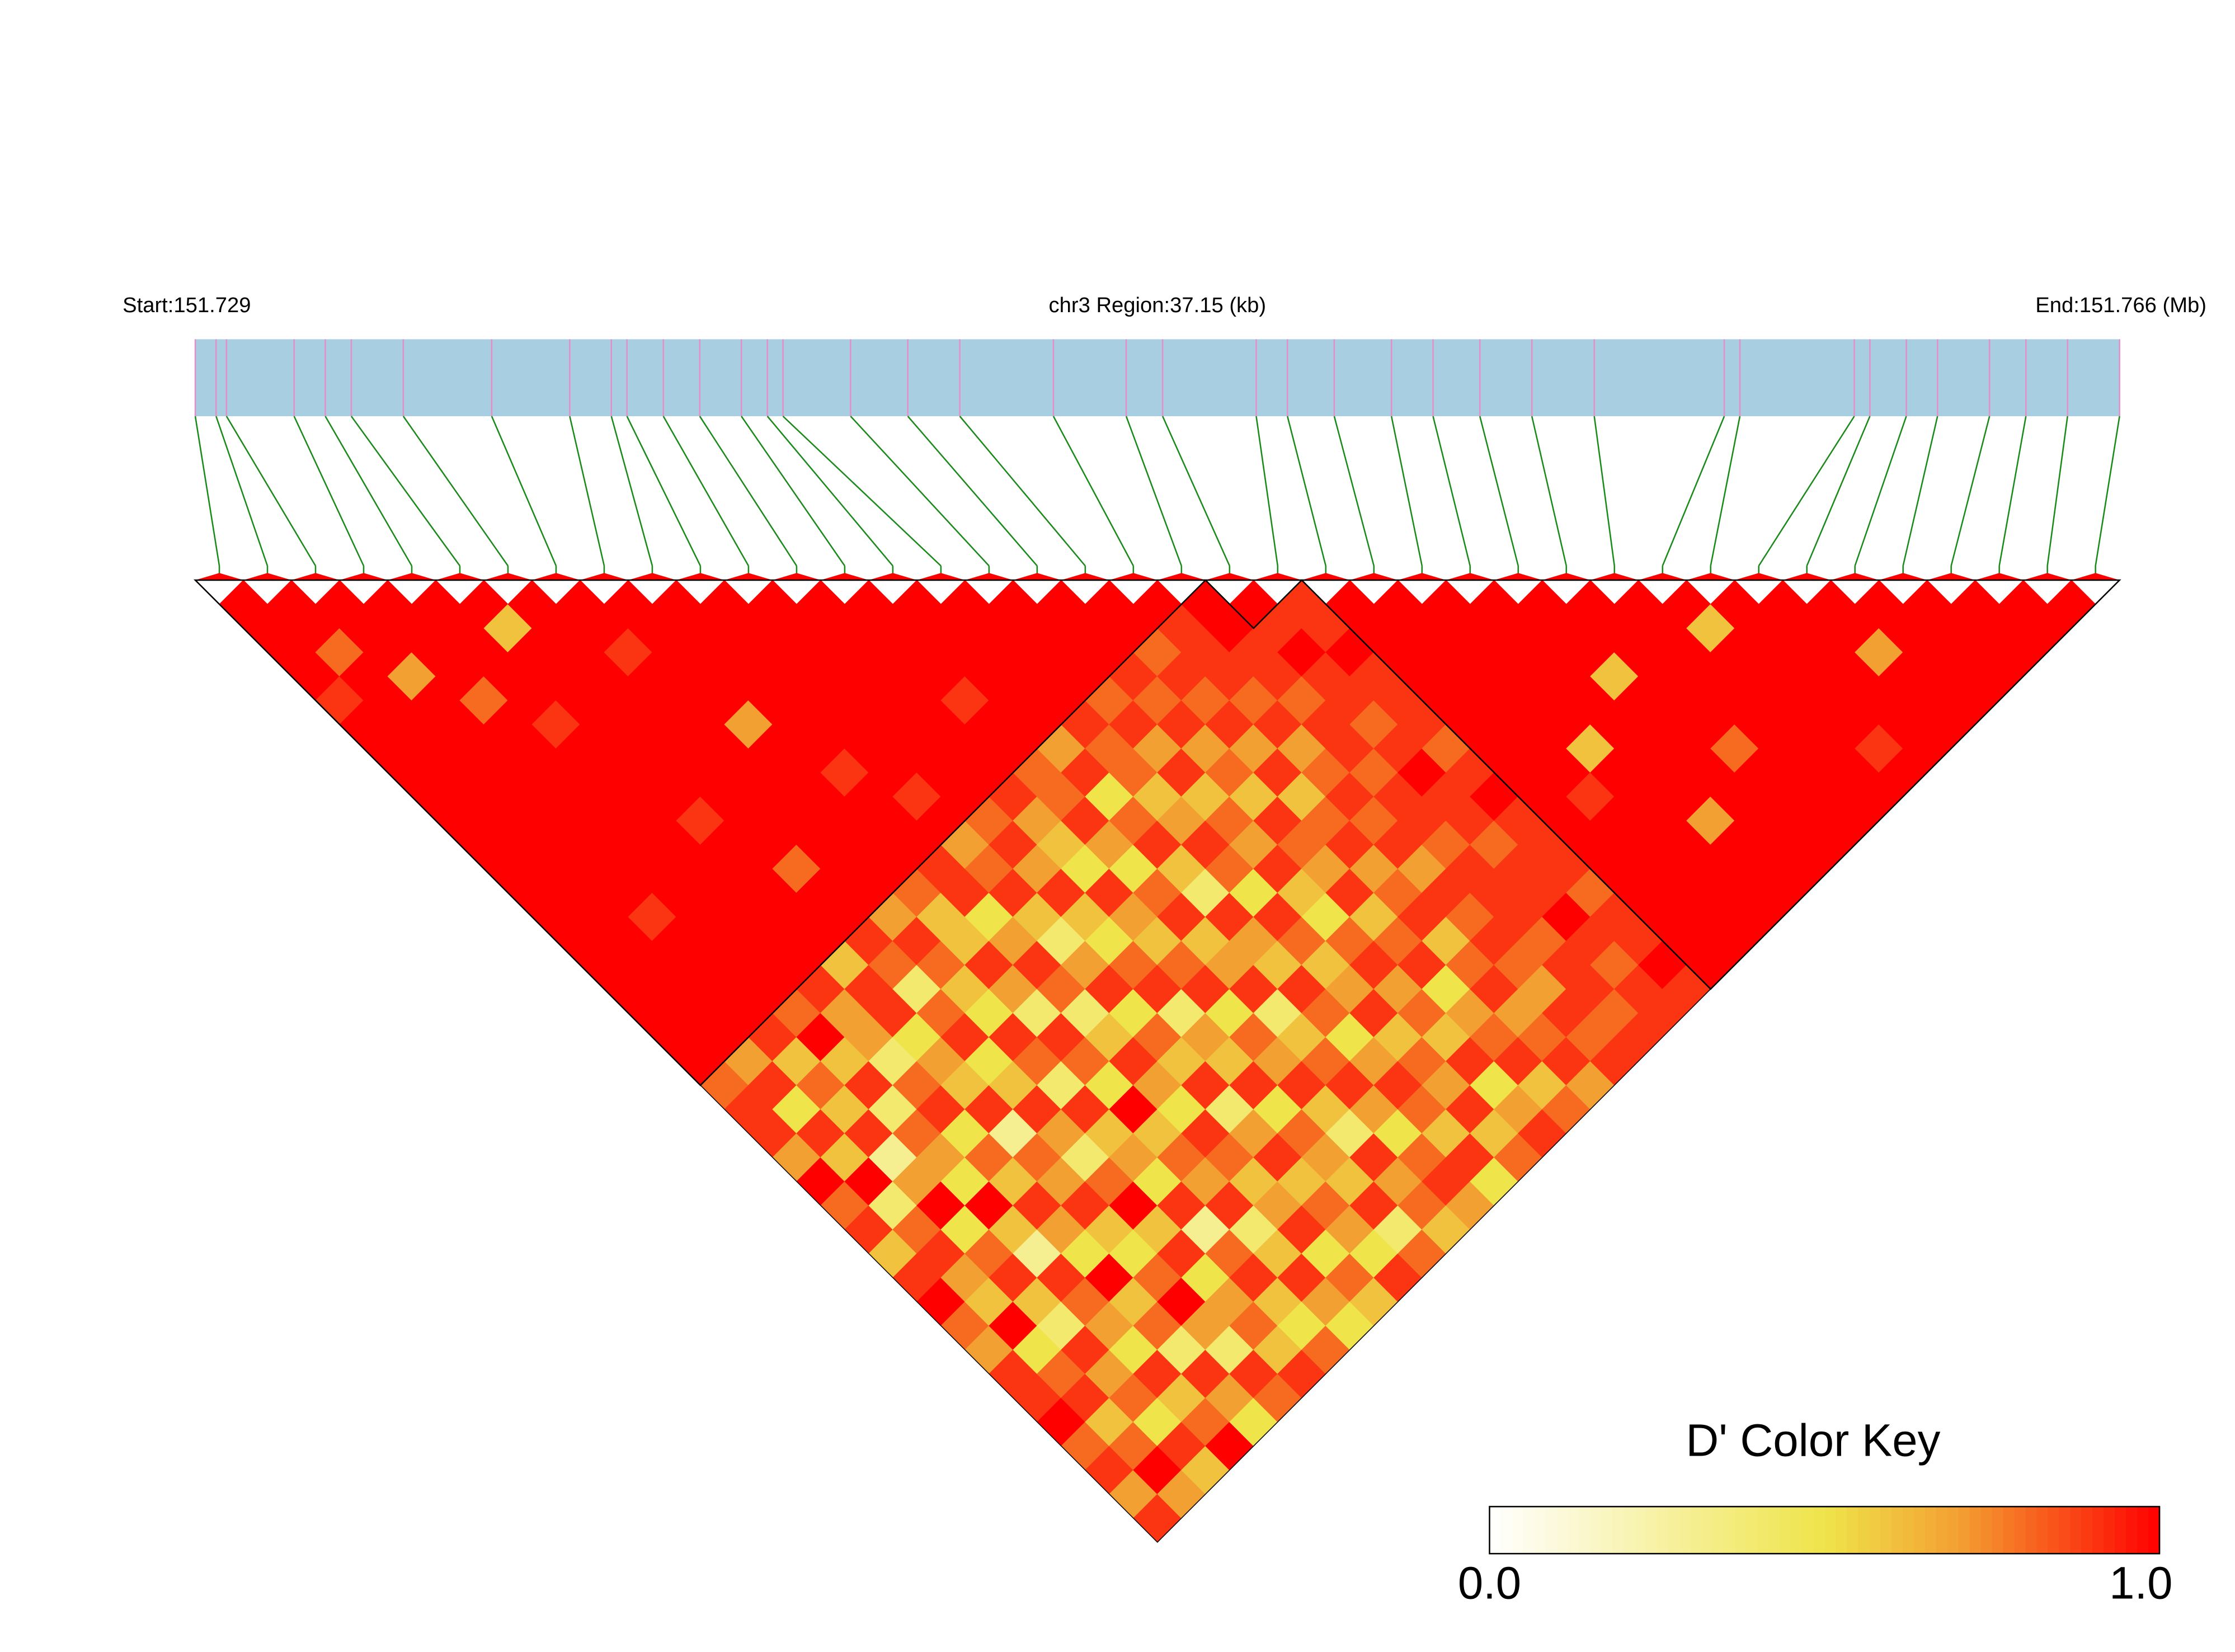 This screenshot has height=1652, width=2235. Describe the element at coordinates (1158, 305) in the screenshot. I see `region-label: chr3 Region:37.15 (kb)` at that location.